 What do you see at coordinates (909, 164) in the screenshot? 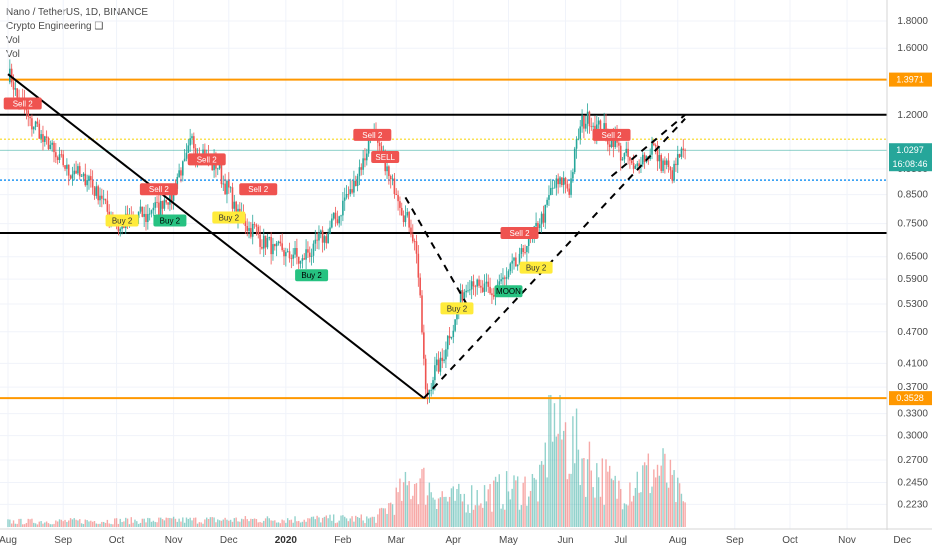
I see `countdown-label: 16:08:46` at bounding box center [909, 164].